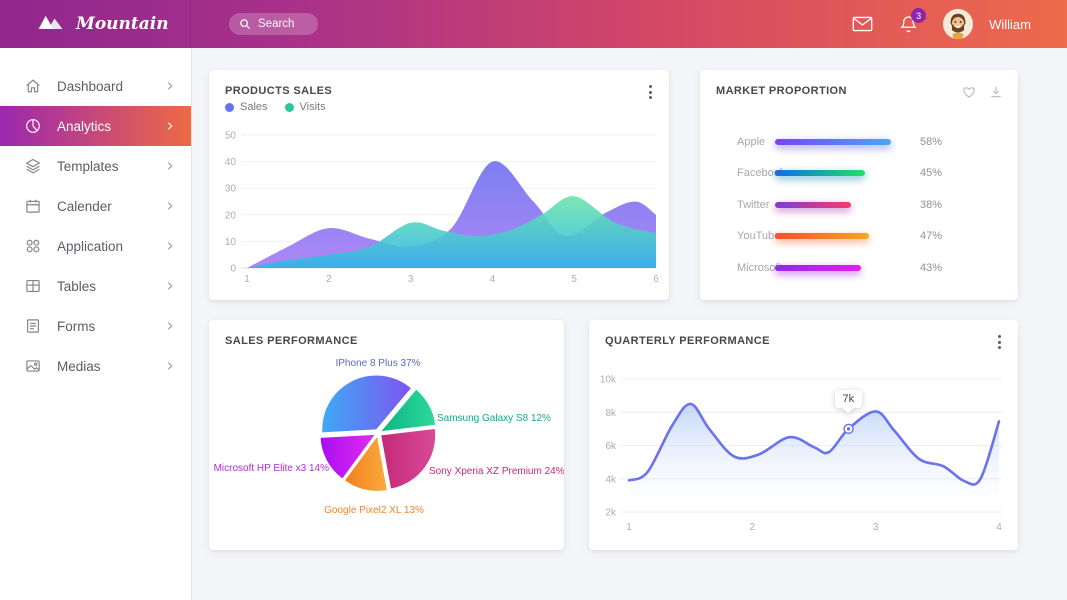 The width and height of the screenshot is (1067, 600). What do you see at coordinates (231, 162) in the screenshot?
I see `svg-text: 40` at bounding box center [231, 162].